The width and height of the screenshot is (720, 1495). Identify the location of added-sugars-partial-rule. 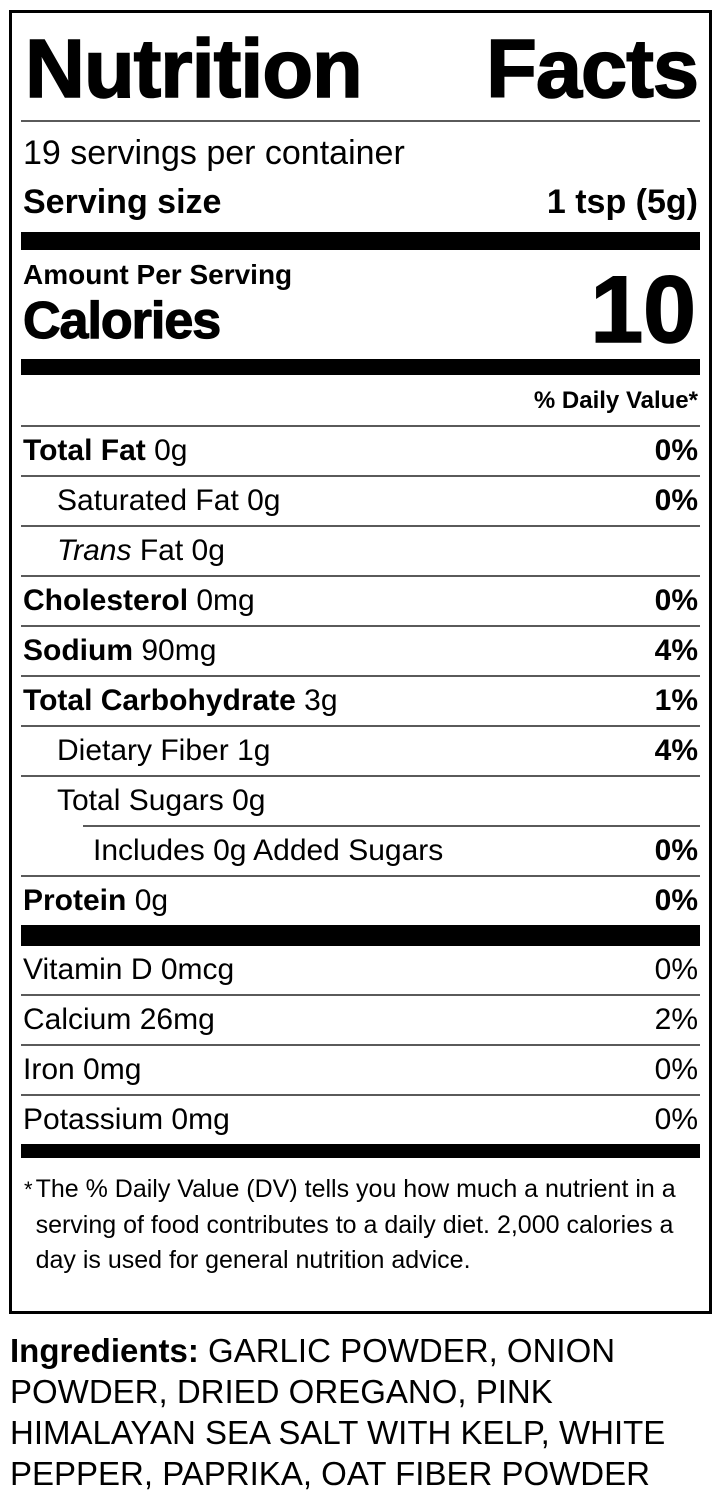
(391, 826).